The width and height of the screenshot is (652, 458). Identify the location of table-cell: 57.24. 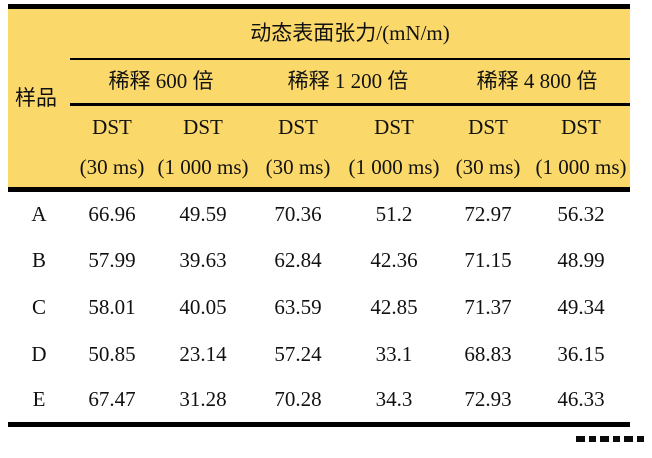
(298, 354).